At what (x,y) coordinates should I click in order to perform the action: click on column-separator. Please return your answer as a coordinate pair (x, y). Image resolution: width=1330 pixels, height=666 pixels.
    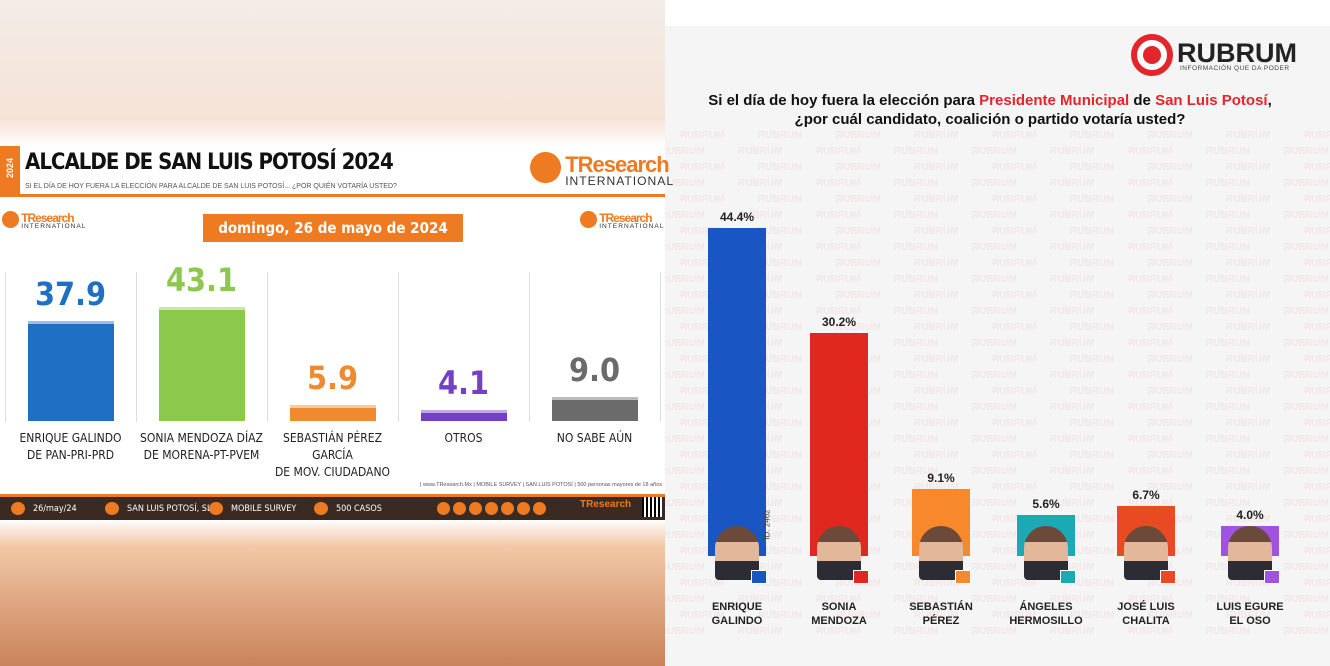
    Looking at the image, I should click on (398, 347).